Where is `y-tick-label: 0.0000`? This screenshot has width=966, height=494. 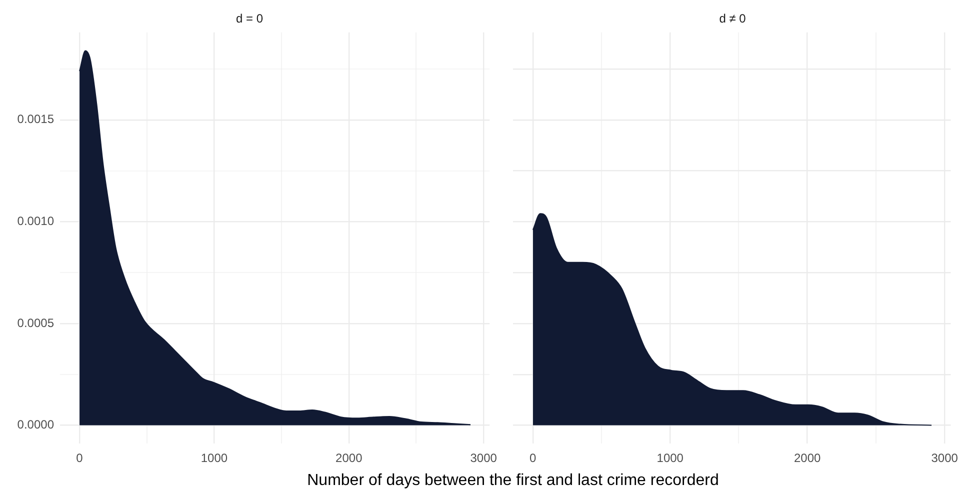
y-tick-label: 0.0000 is located at coordinates (35, 425).